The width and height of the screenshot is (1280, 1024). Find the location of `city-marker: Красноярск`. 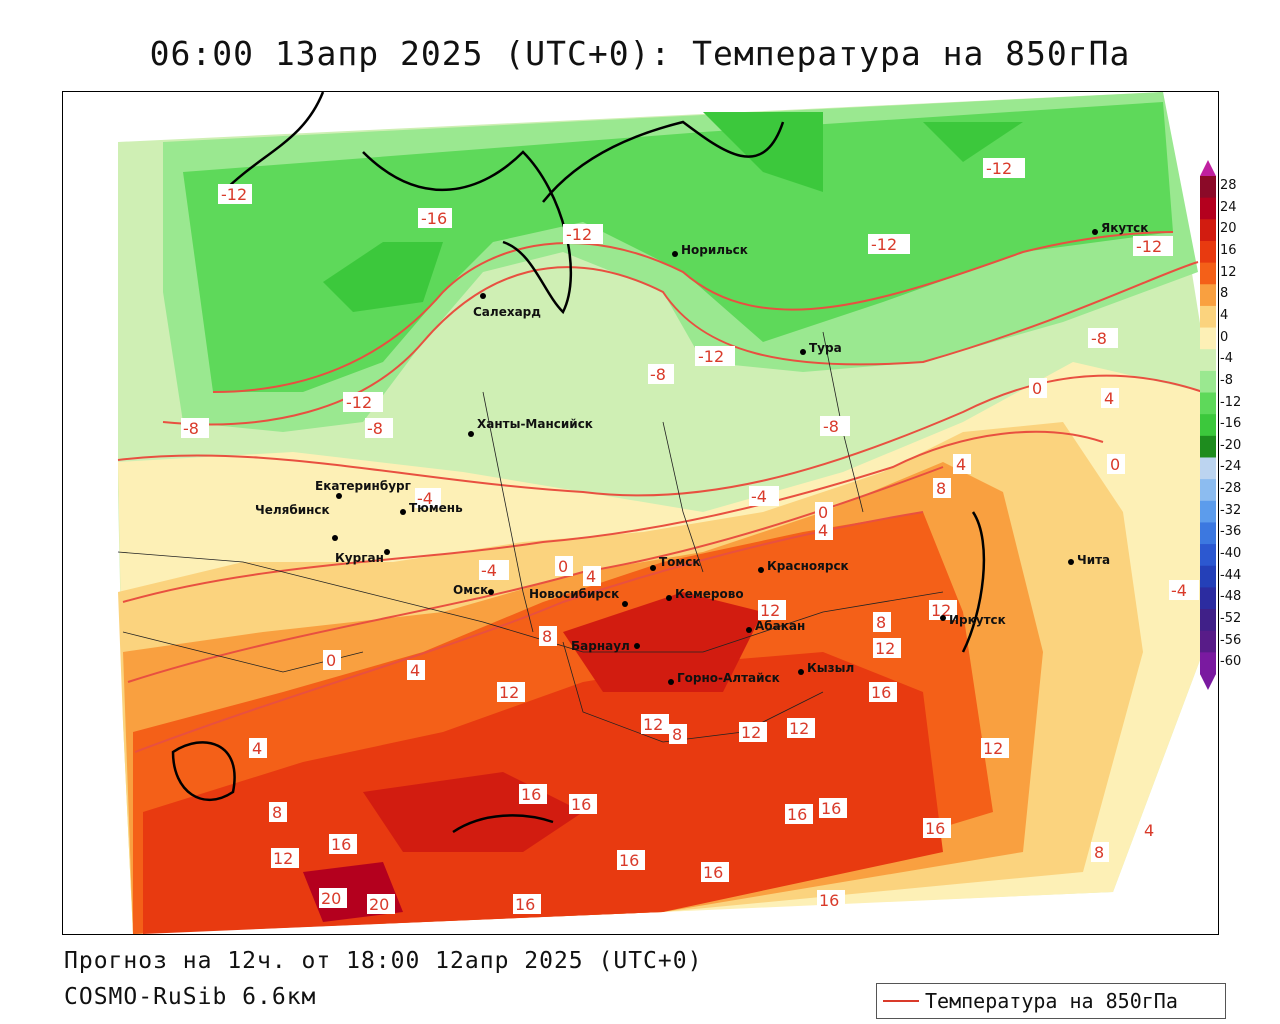

city-marker: Красноярск is located at coordinates (803, 566).